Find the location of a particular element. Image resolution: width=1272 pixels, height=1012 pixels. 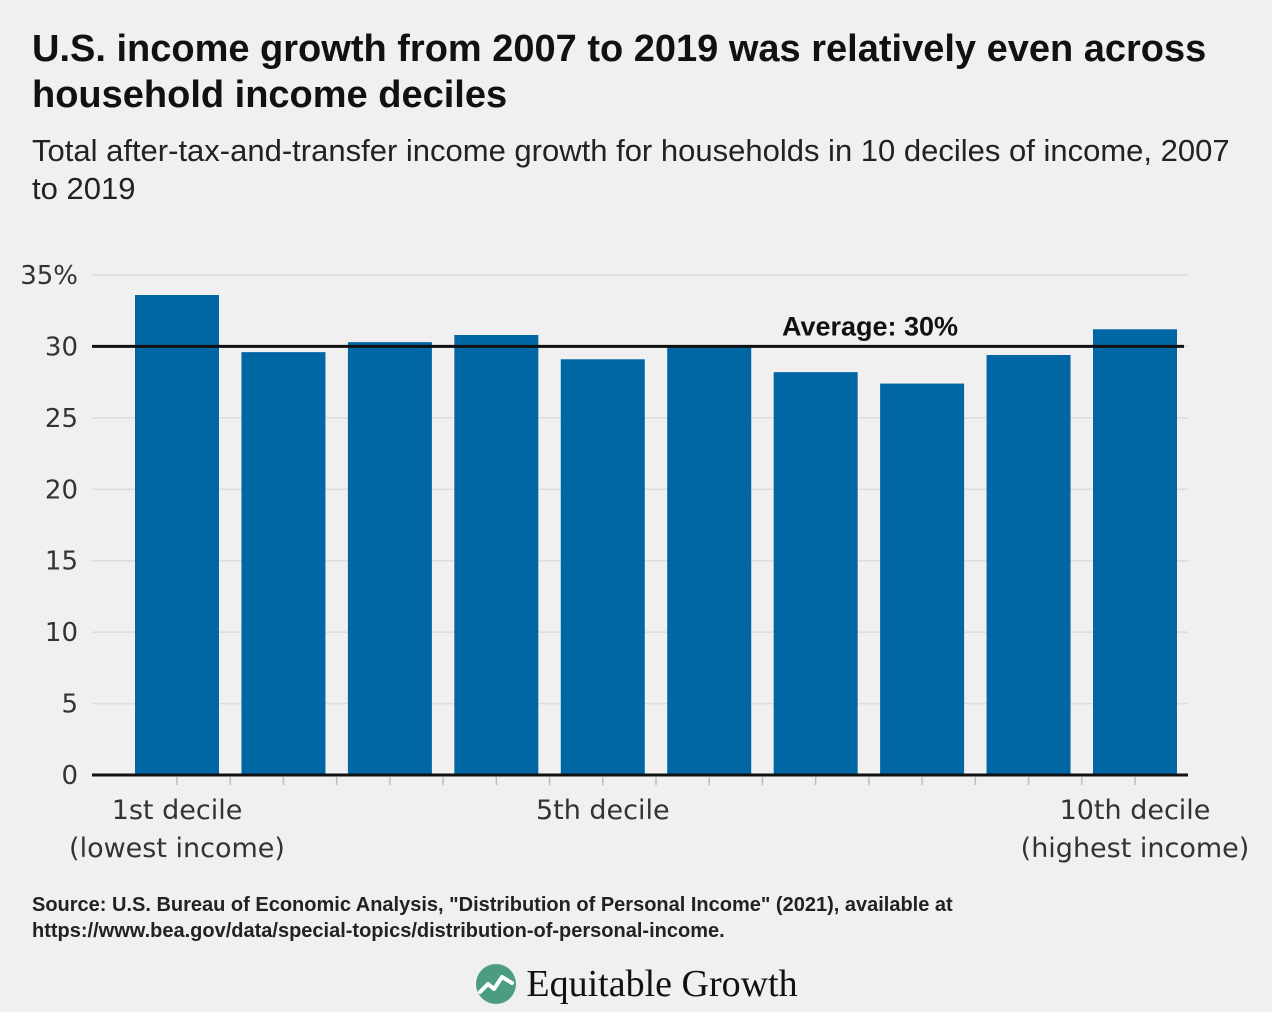

average-label: Average: 30% is located at coordinates (870, 326).